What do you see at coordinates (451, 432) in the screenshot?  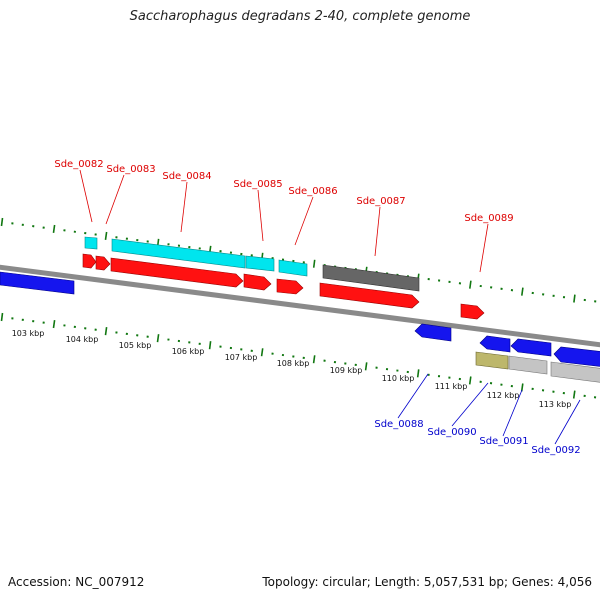 I see `gene-label-sde-0090: Sde_0090` at bounding box center [451, 432].